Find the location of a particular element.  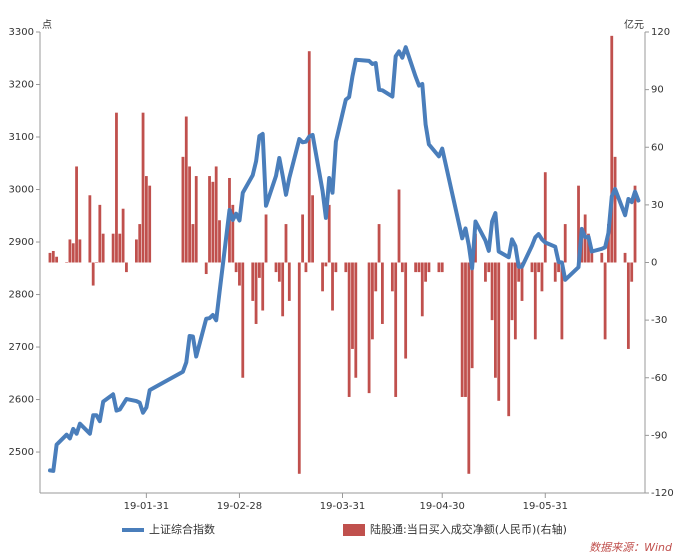

y-tick-label: 2900 is located at coordinates (21, 242).